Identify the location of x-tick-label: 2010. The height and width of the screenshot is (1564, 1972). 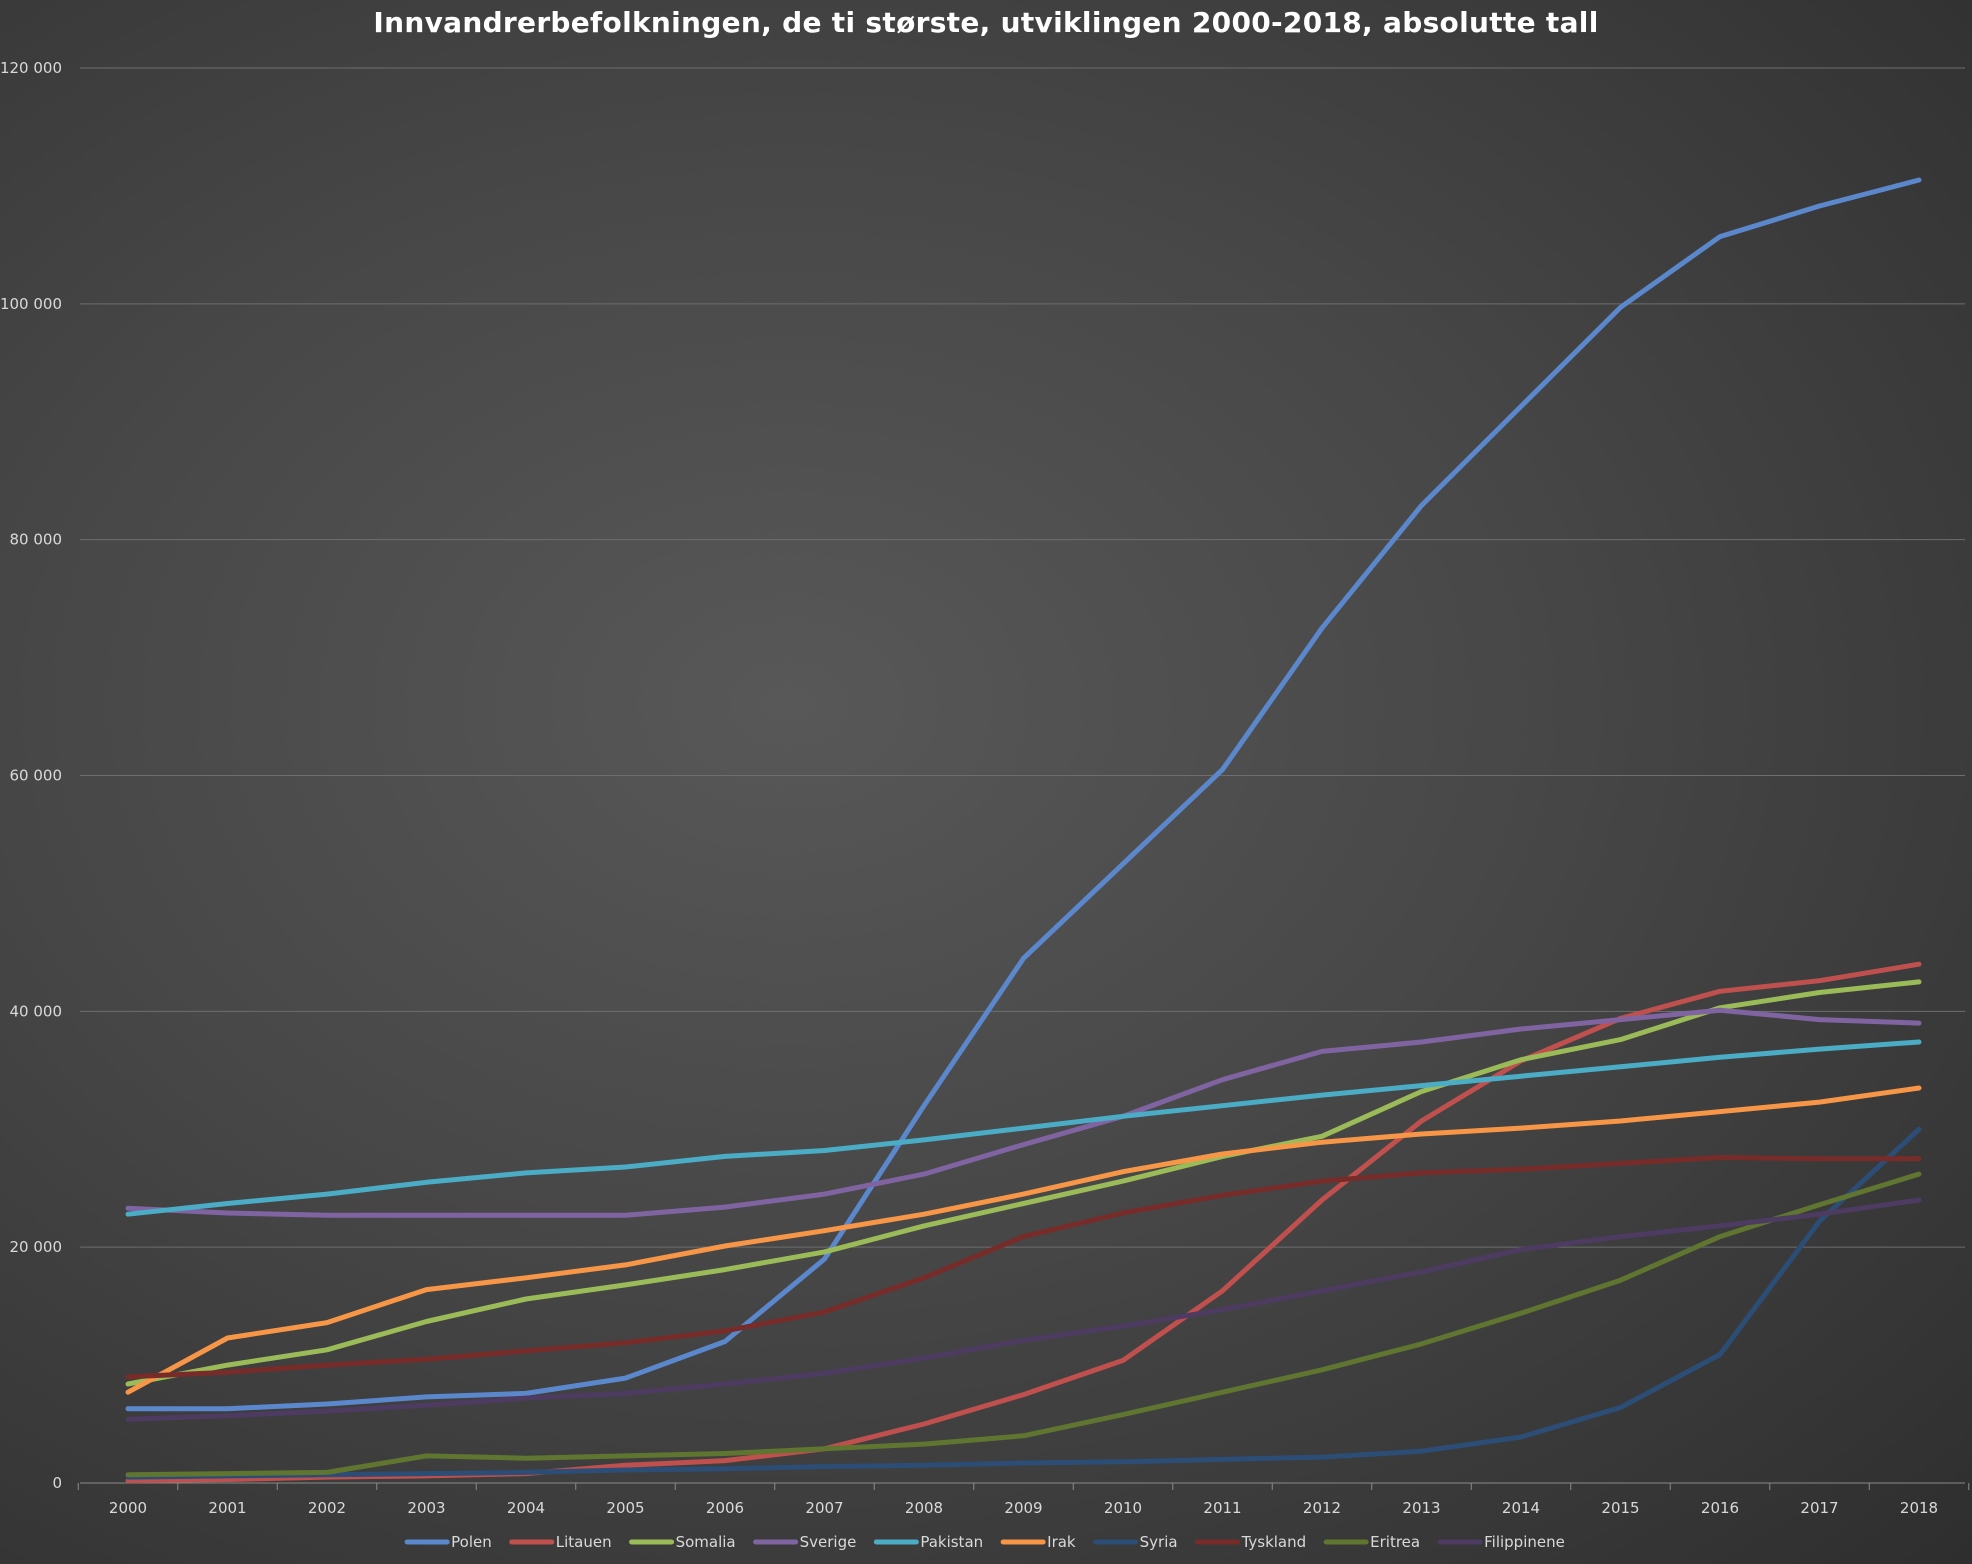
(1123, 1508).